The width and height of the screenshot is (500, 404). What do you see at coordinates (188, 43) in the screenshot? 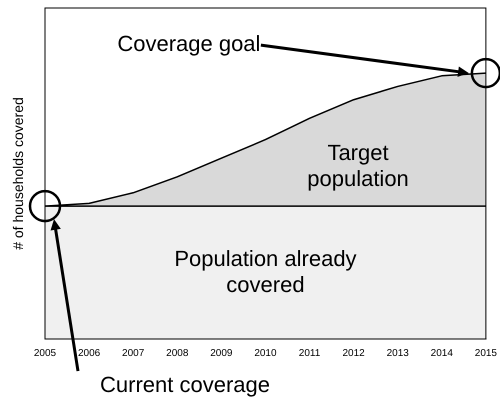
I see `text: Coverage goal` at bounding box center [188, 43].